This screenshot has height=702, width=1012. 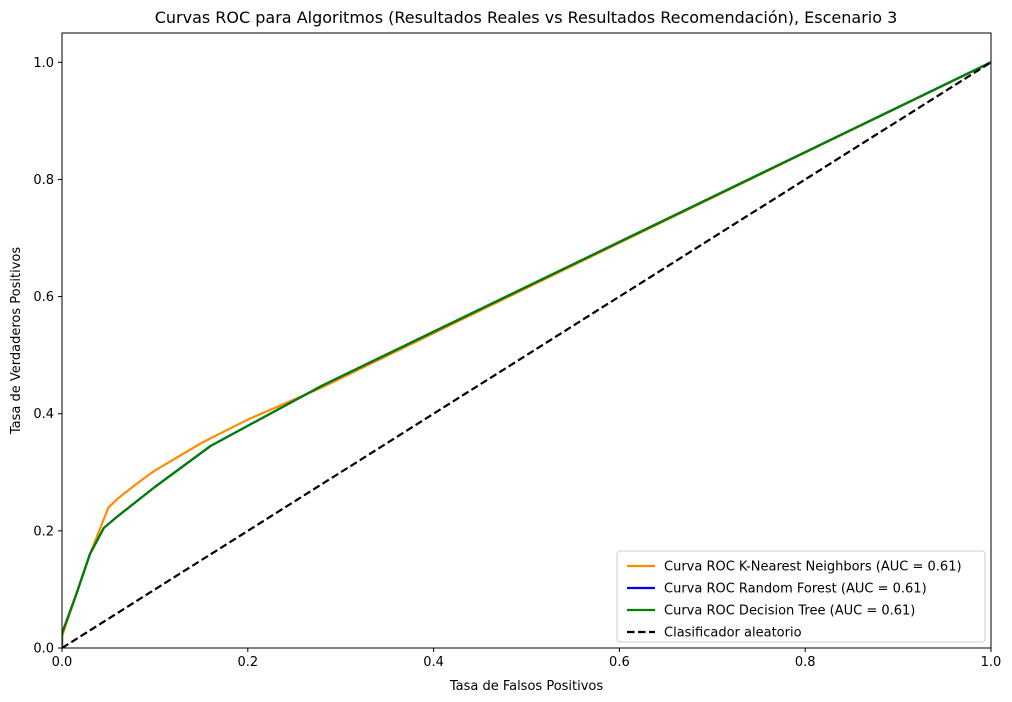 I want to click on x-axis-label: Tasa de Falsos Positivos, so click(x=526, y=686).